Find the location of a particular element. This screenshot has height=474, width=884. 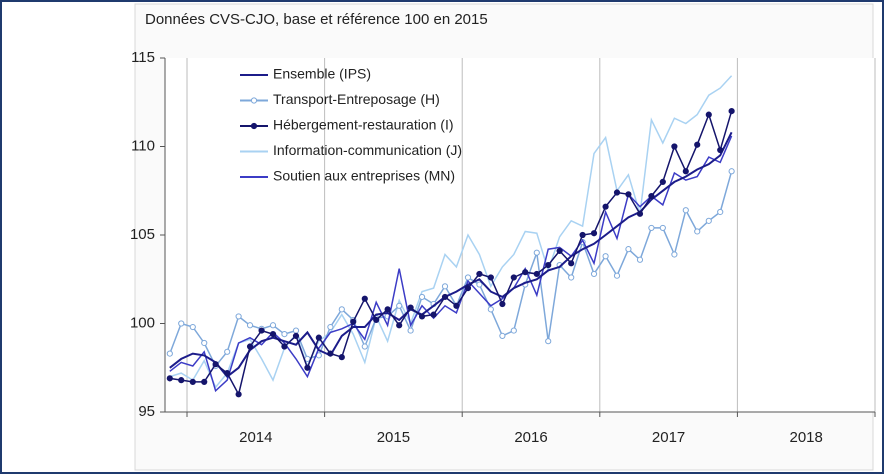

y-tick-label: 105 is located at coordinates (142, 234).